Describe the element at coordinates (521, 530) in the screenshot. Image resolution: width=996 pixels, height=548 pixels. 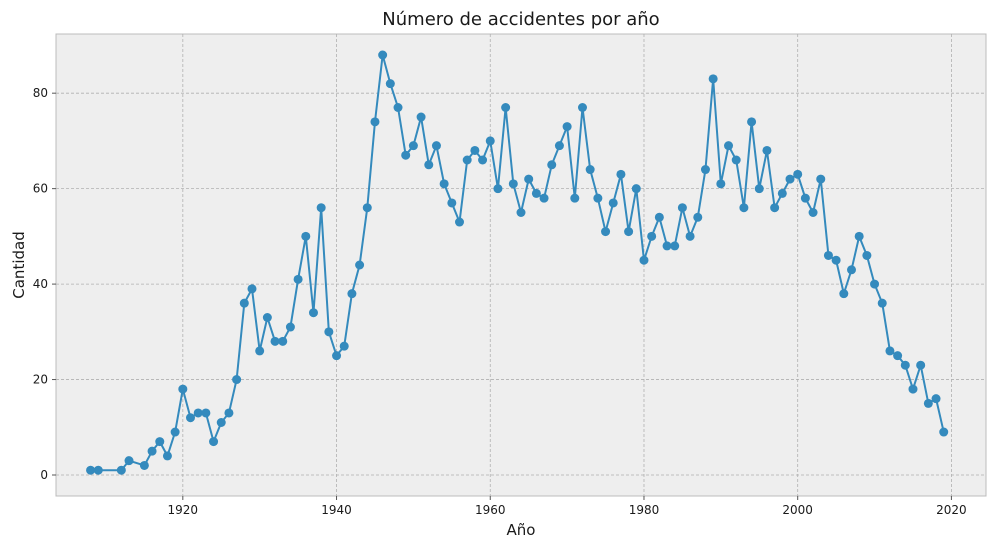
I see `x-axis-label: Año` at that location.